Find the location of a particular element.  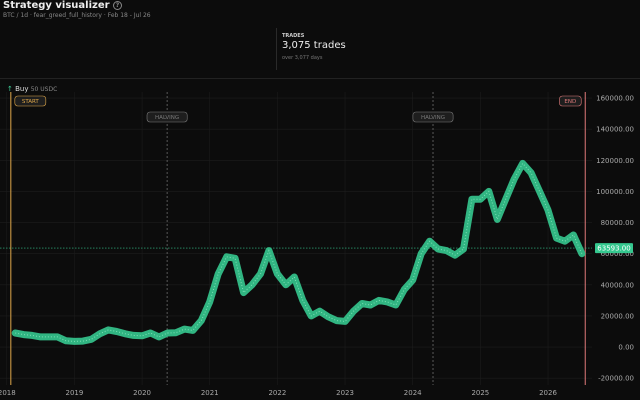

stat-note: over 3,077 days is located at coordinates (302, 58).